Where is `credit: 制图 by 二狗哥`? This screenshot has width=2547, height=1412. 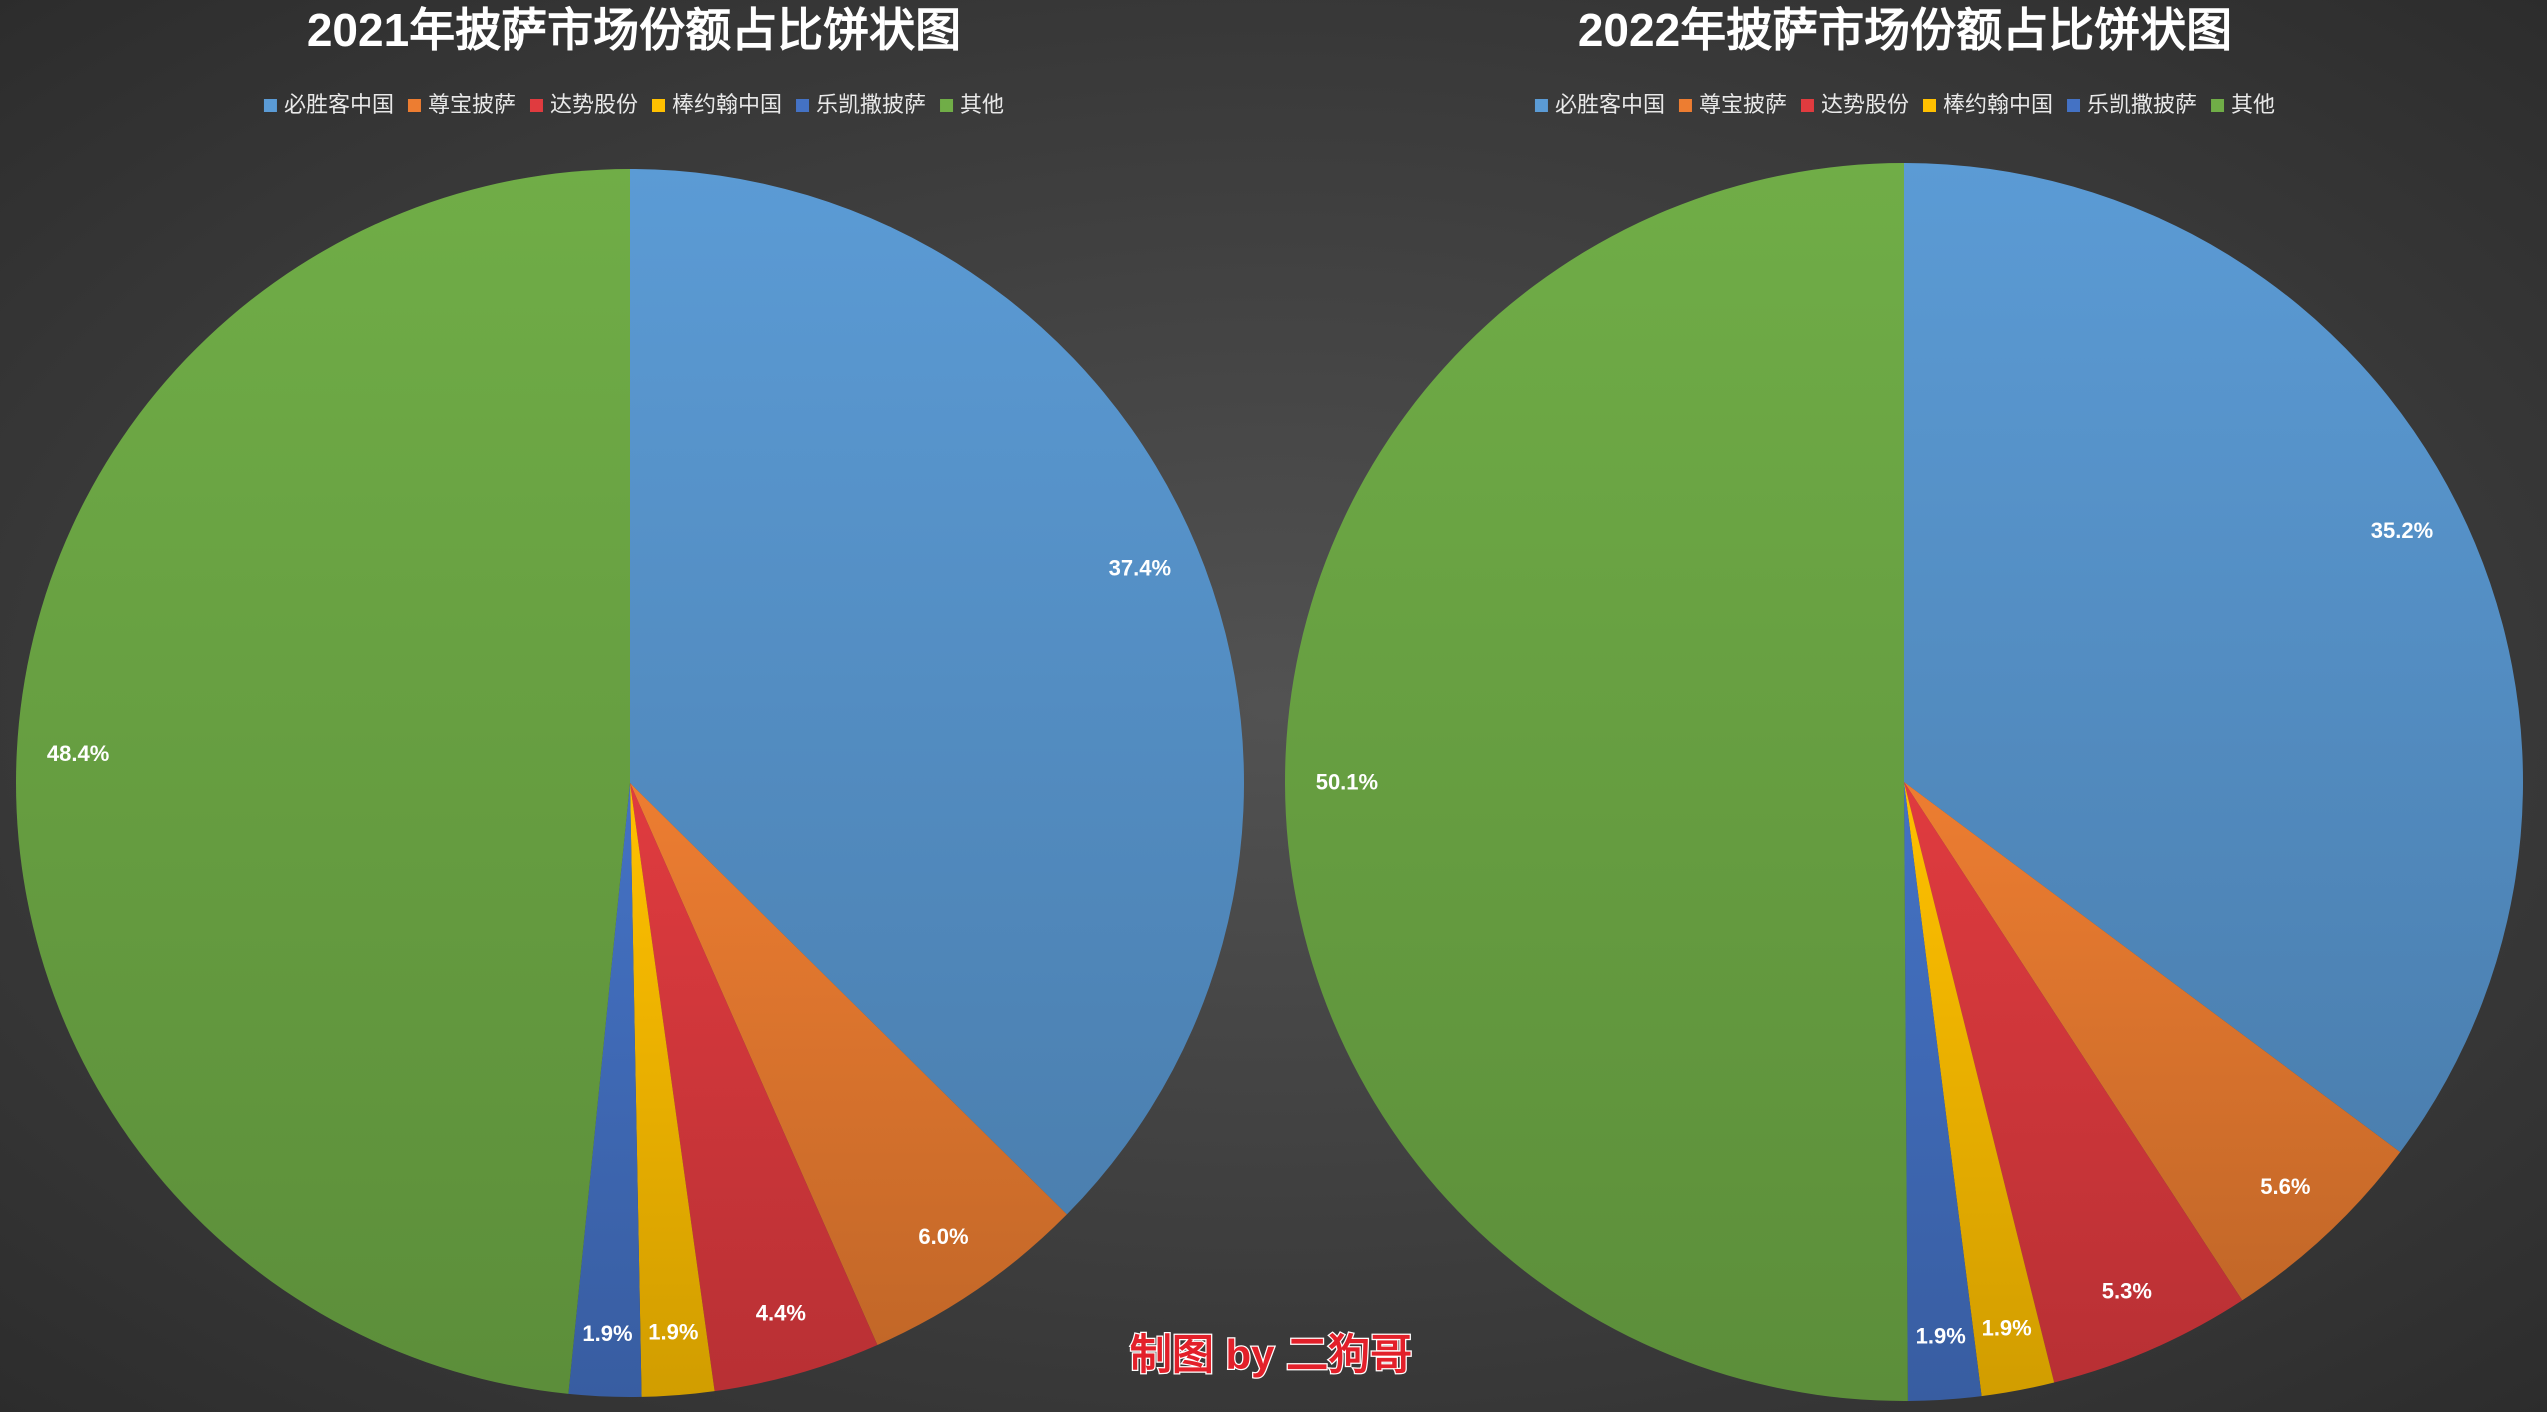 credit: 制图 by 二狗哥 is located at coordinates (1271, 1354).